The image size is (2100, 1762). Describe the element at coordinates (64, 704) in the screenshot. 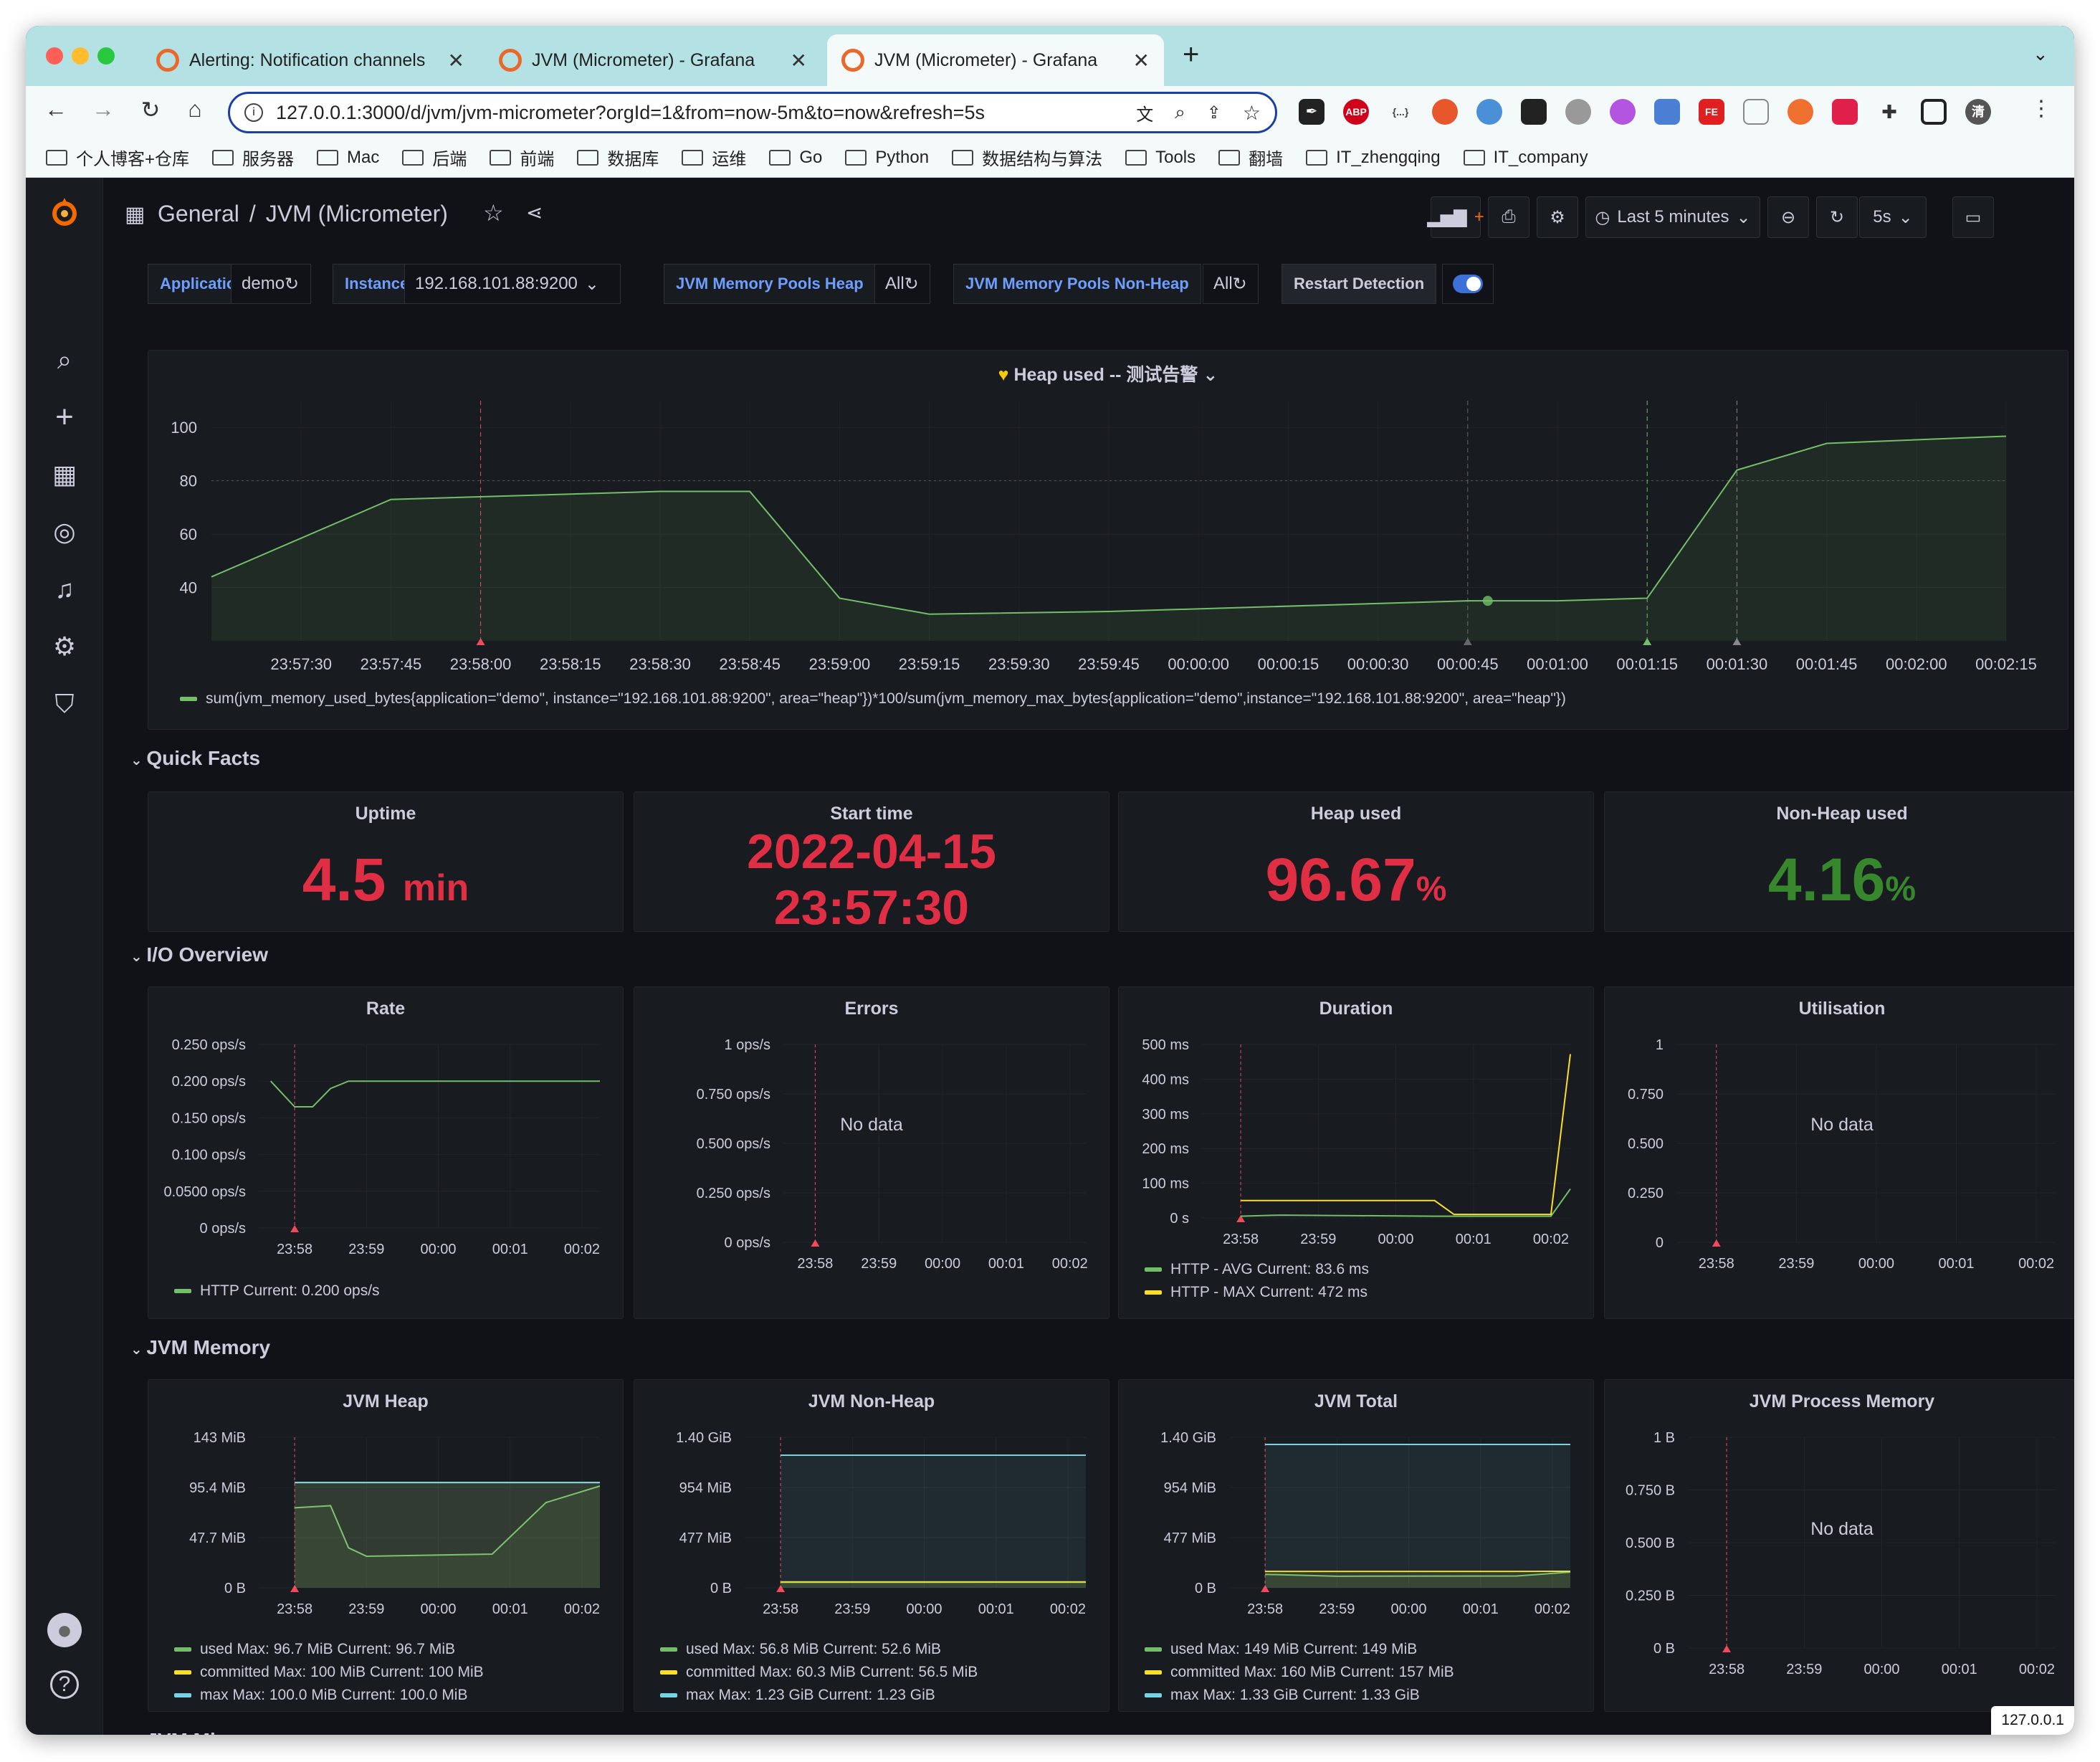

I see `server-admin-shield-icon: ⛉` at that location.